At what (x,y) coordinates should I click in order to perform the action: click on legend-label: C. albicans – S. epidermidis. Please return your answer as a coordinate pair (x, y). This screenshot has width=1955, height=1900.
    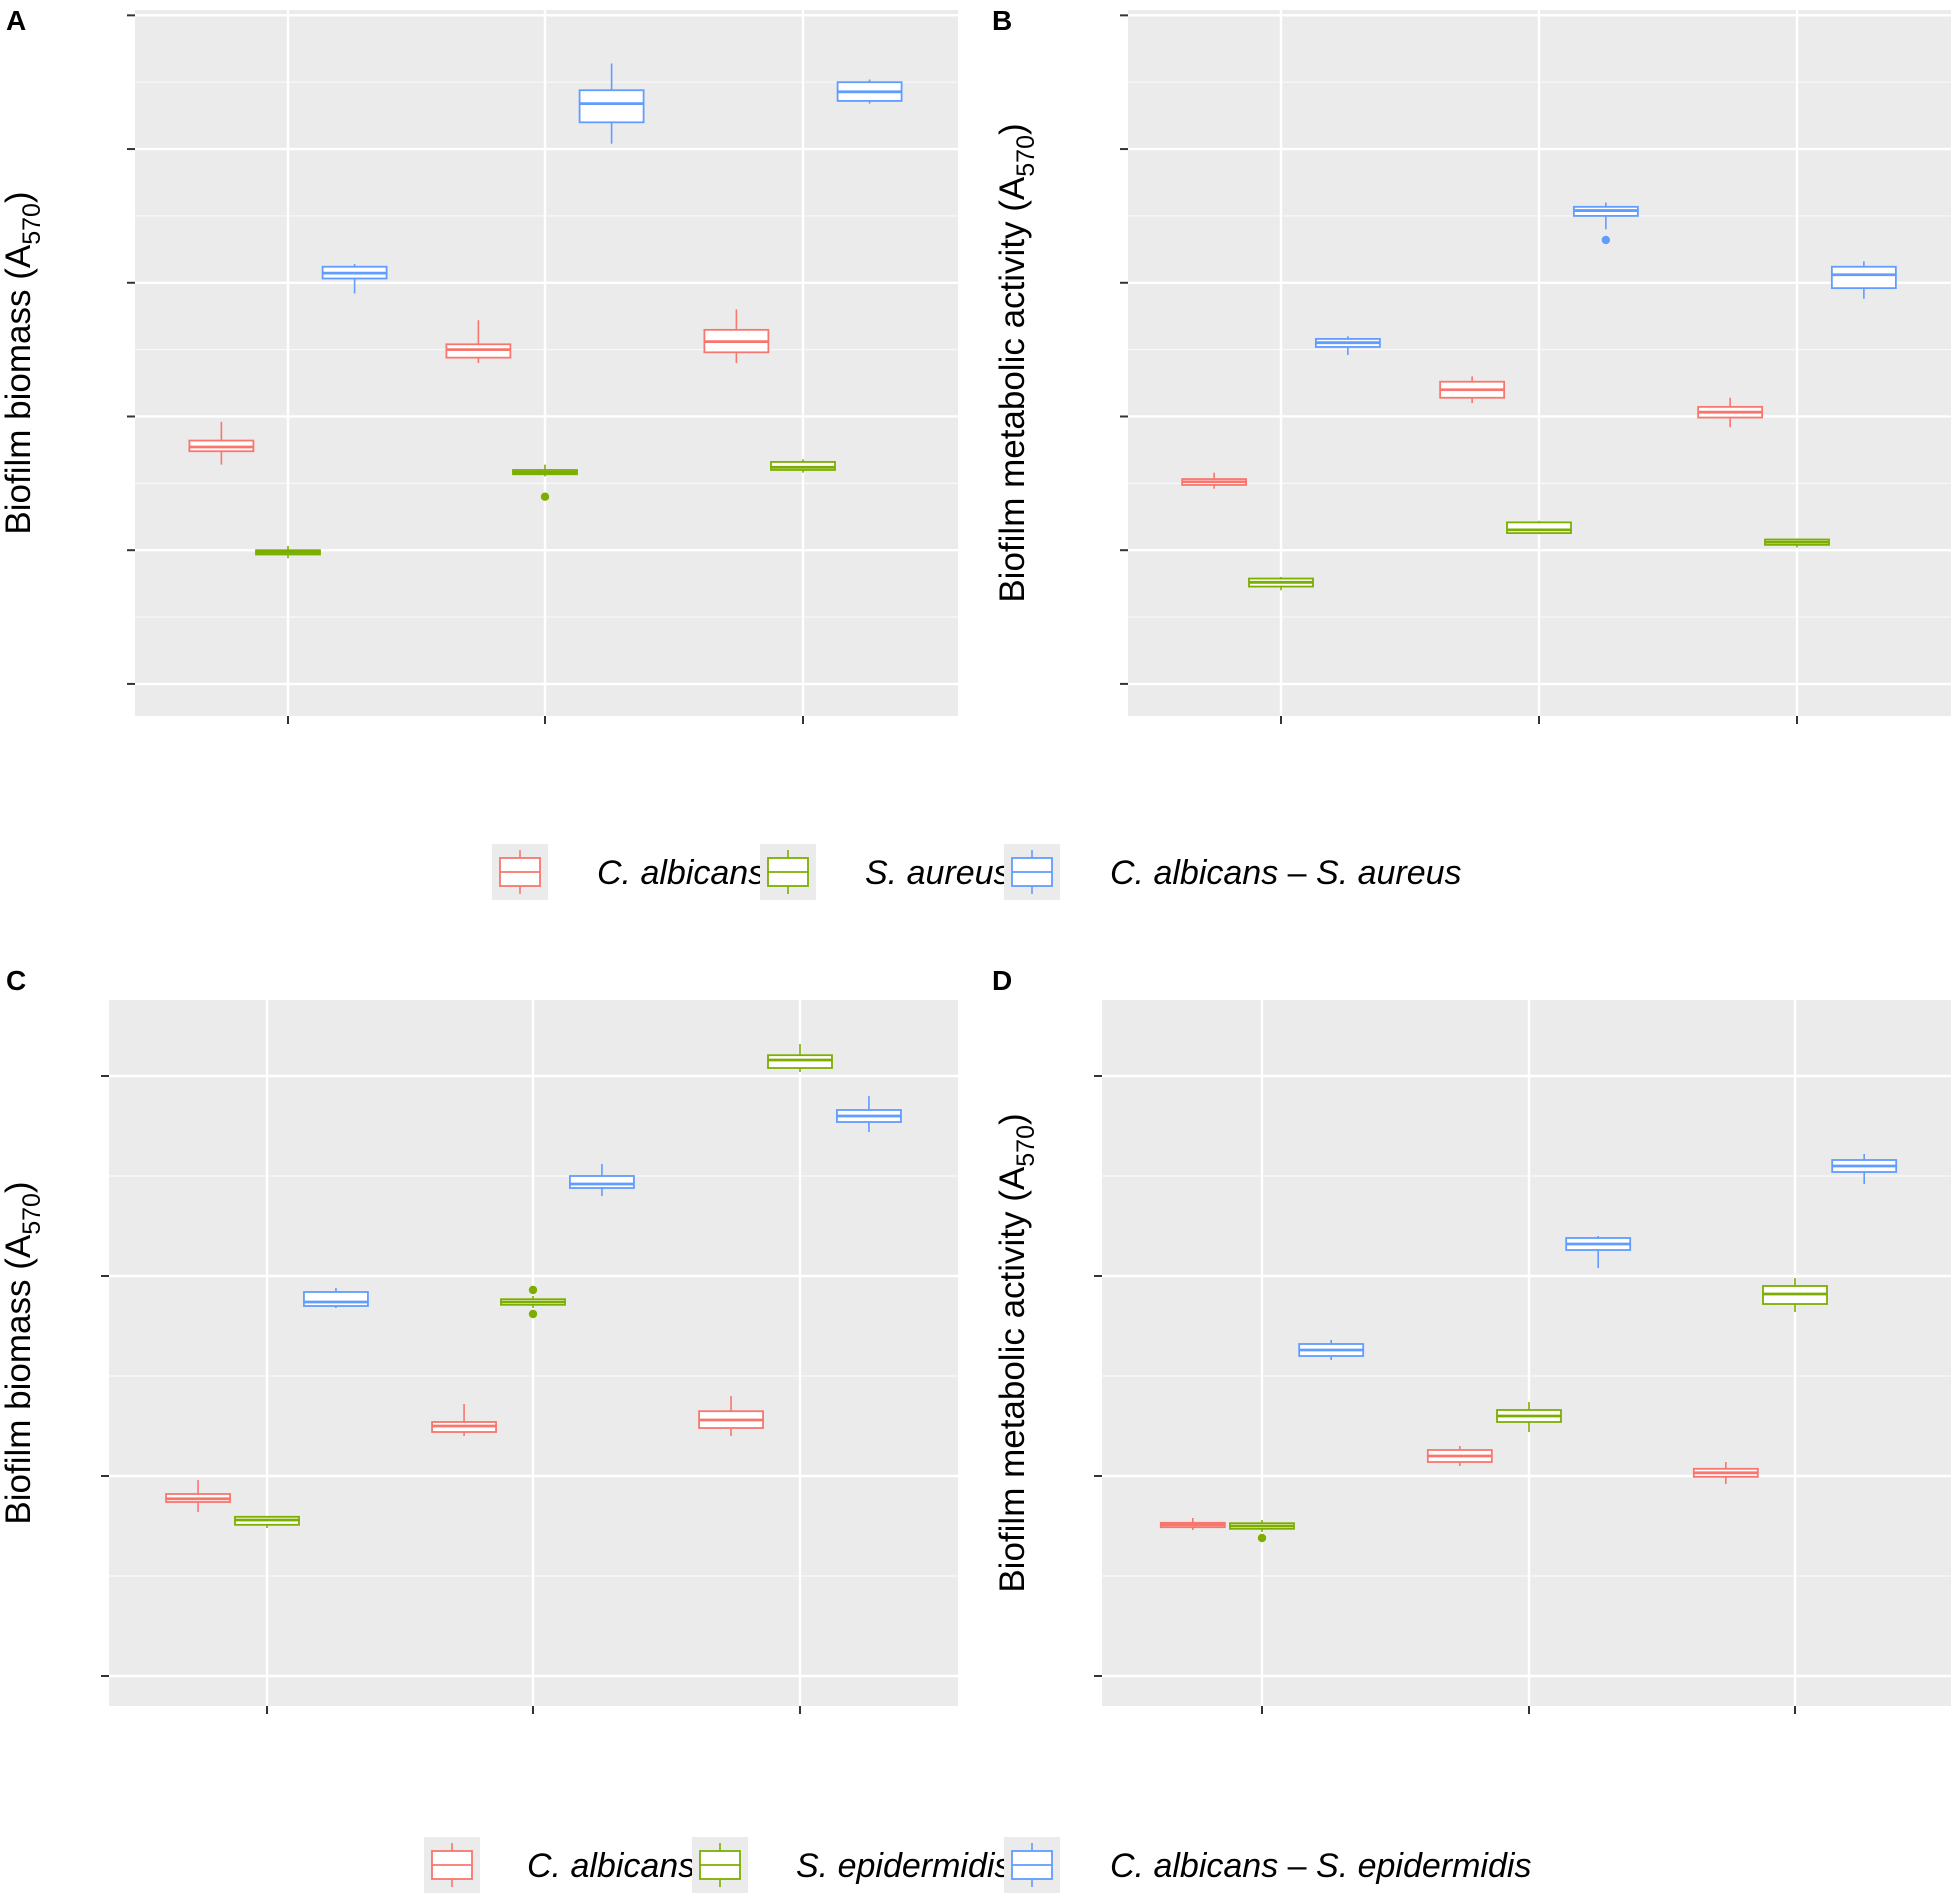
    Looking at the image, I should click on (1320, 1866).